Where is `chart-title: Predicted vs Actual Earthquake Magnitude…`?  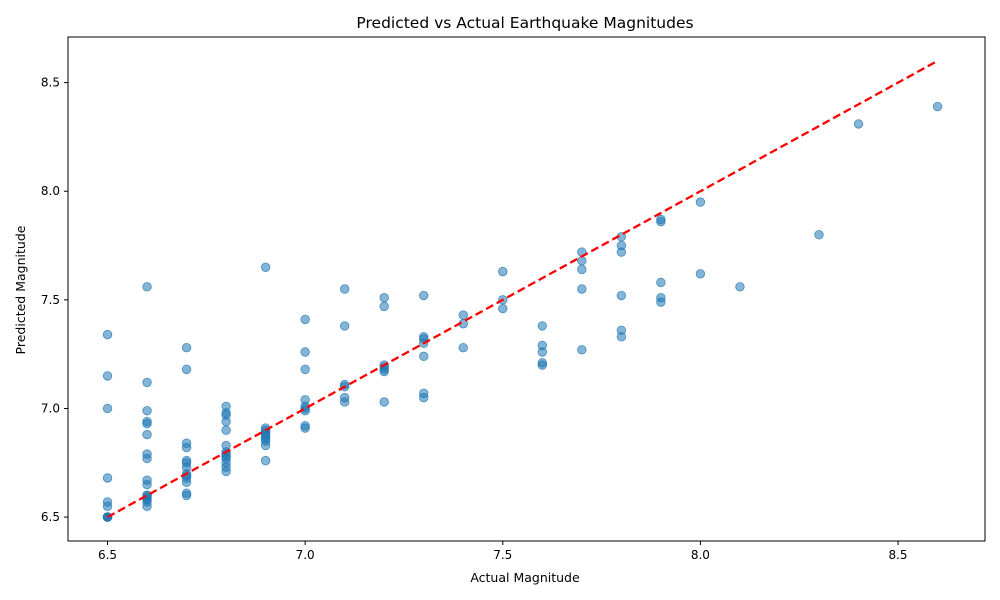
chart-title: Predicted vs Actual Earthquake Magnitude… is located at coordinates (524, 23).